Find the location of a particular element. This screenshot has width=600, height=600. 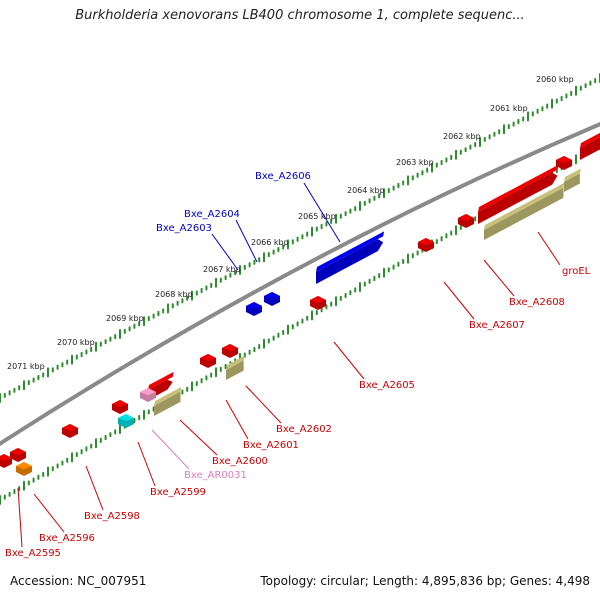

ruler-label: 2063 kbp is located at coordinates (415, 162).